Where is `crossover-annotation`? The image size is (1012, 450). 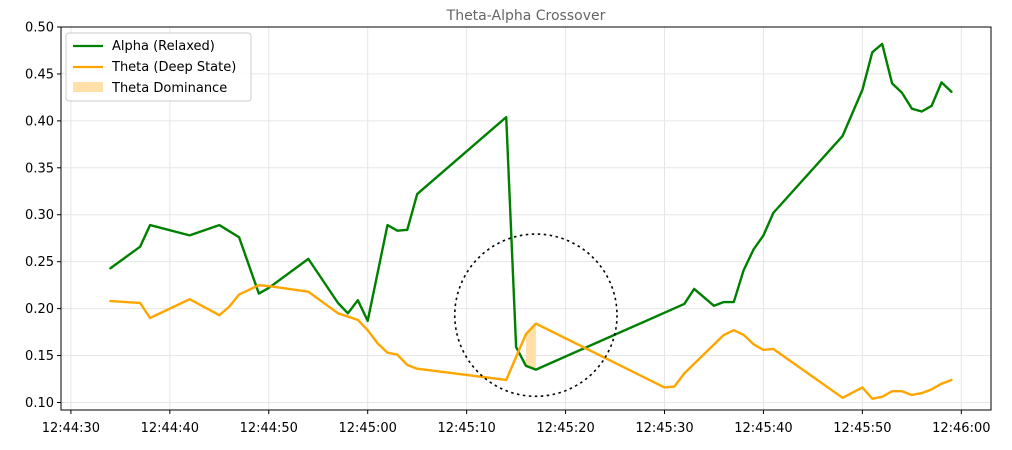
crossover-annotation is located at coordinates (535, 315).